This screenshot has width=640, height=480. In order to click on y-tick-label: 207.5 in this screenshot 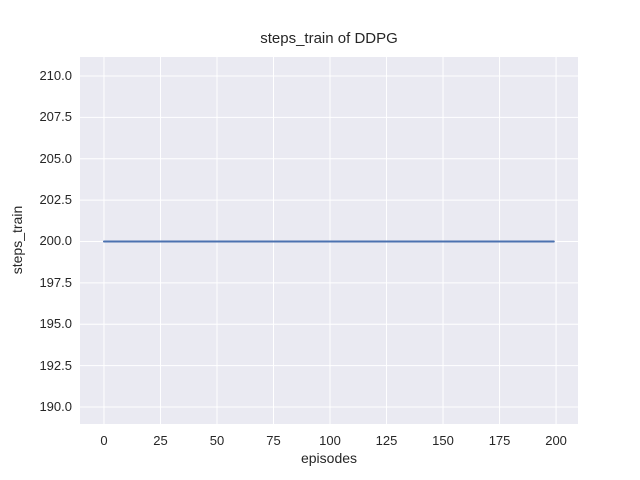, I will do `click(55, 117)`.